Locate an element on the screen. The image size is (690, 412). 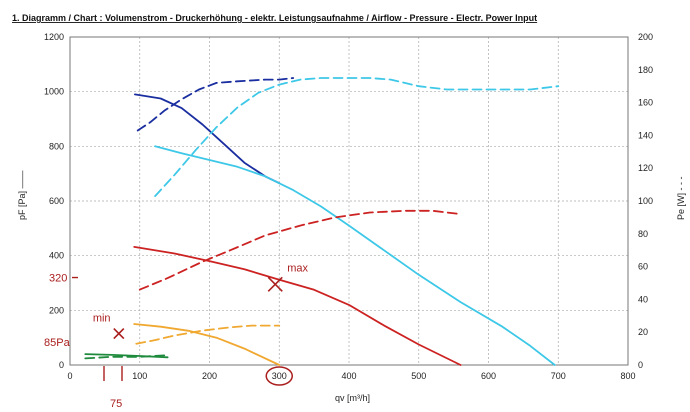
pressure-320-label: 320 is located at coordinates (58, 279).